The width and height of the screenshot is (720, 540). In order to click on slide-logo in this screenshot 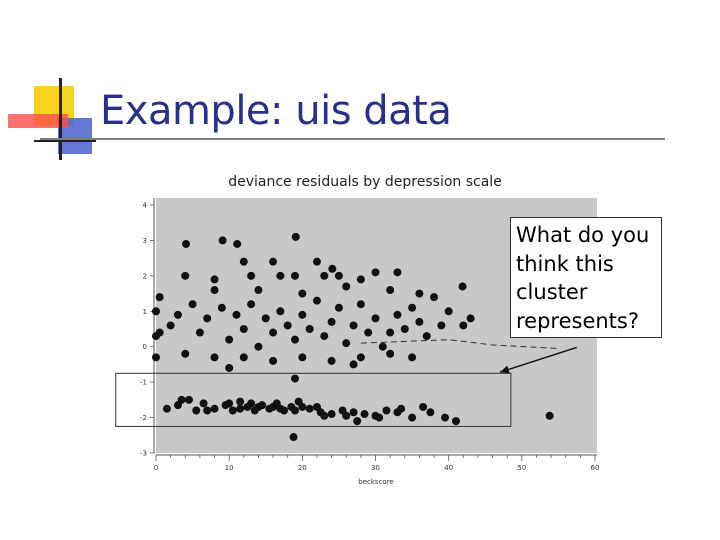, I will do `click(55, 85)`.